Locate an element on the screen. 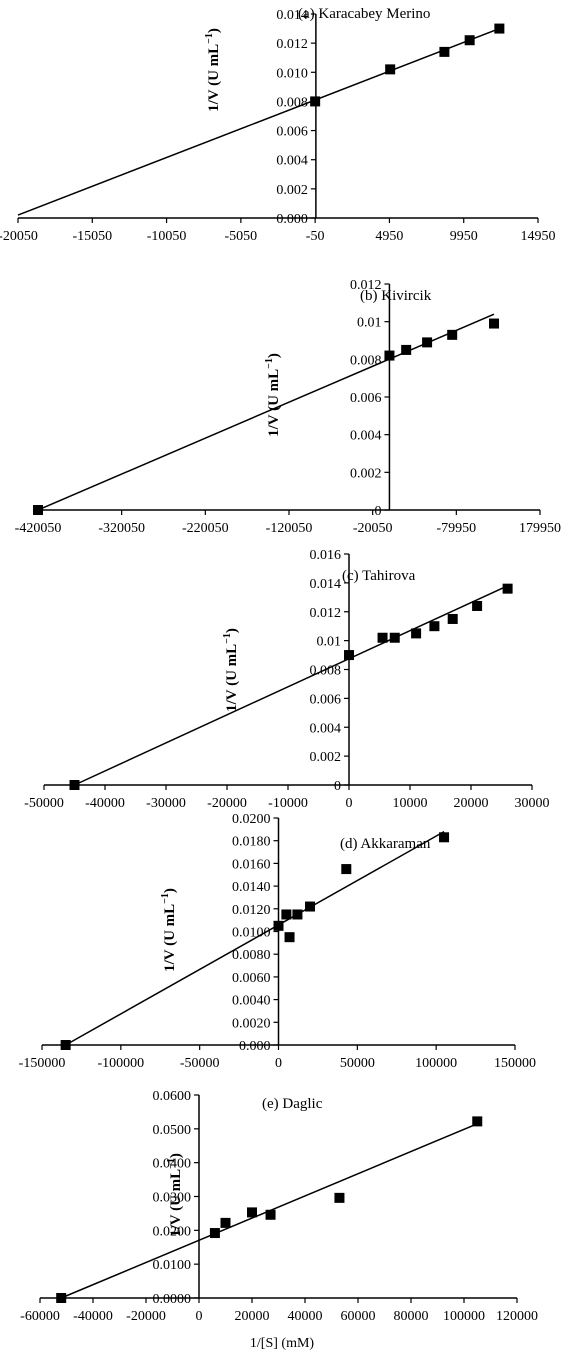  x-tick-label: -50 is located at coordinates (315, 236).